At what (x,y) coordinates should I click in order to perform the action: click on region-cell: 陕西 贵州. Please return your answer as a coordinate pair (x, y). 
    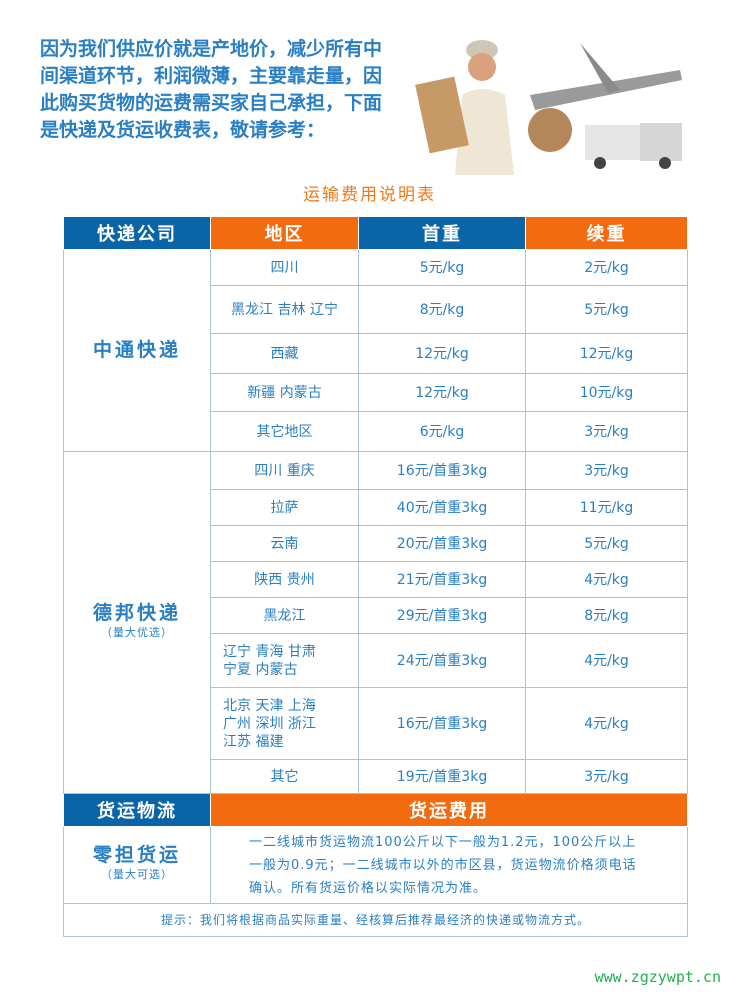
    Looking at the image, I should click on (284, 579).